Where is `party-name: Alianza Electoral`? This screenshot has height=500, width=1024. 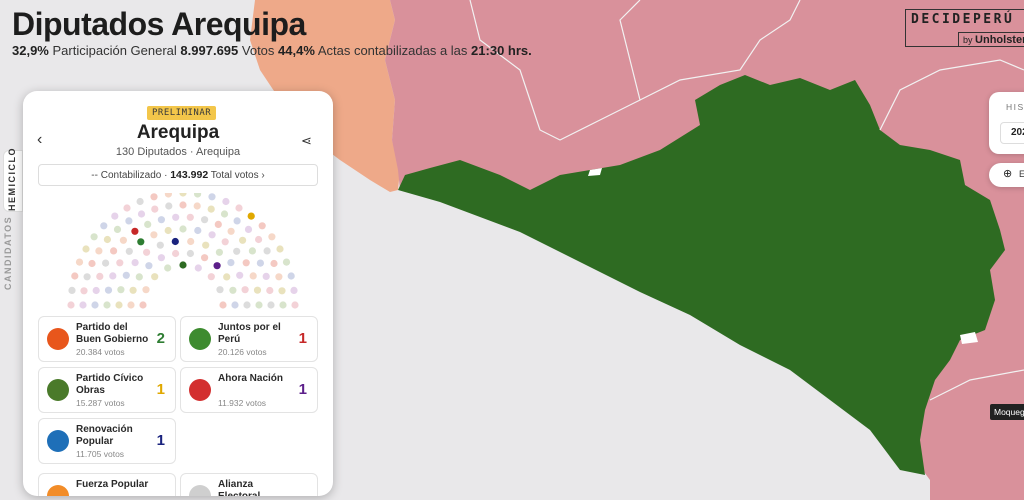 party-name: Alianza Electoral is located at coordinates (239, 487).